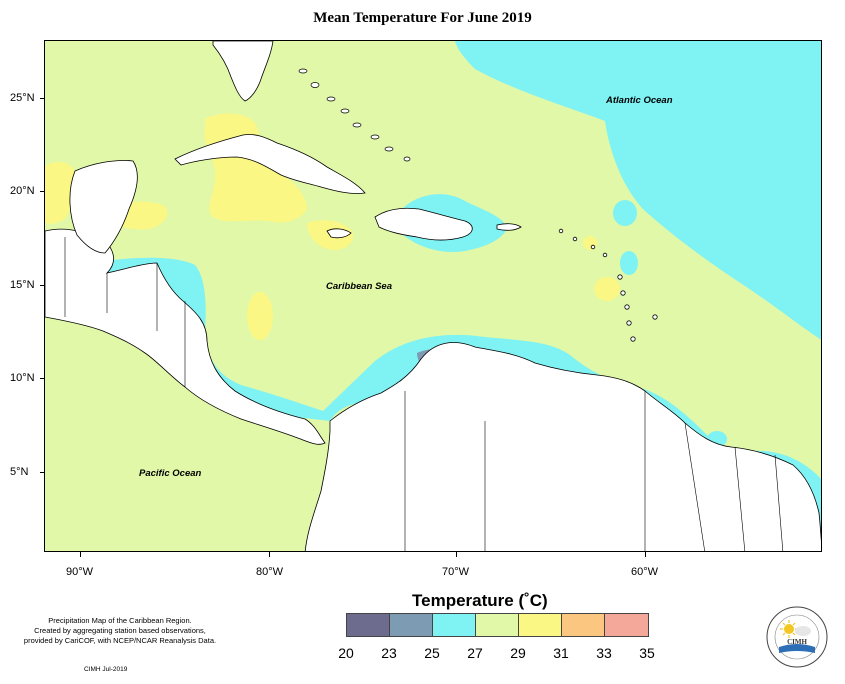 This screenshot has height=684, width=845. What do you see at coordinates (22, 98) in the screenshot?
I see `lat-tick-label: 25°N` at bounding box center [22, 98].